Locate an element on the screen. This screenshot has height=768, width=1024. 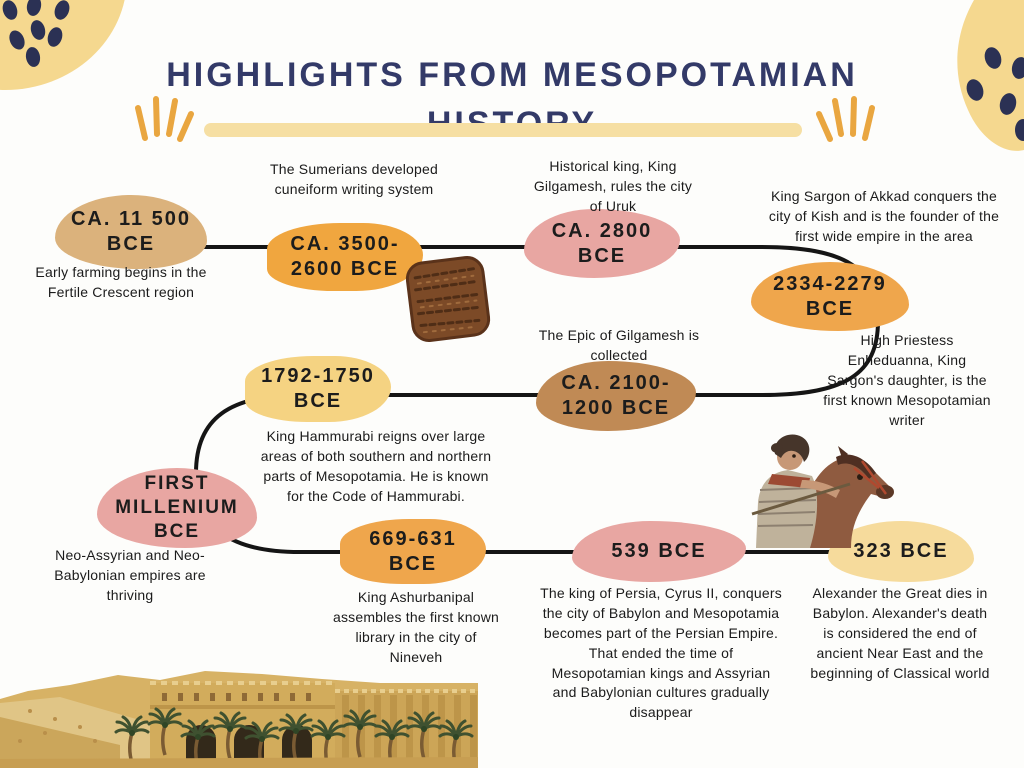
node-date: CA. 2100-1200 BCE is located at coordinates (616, 395).